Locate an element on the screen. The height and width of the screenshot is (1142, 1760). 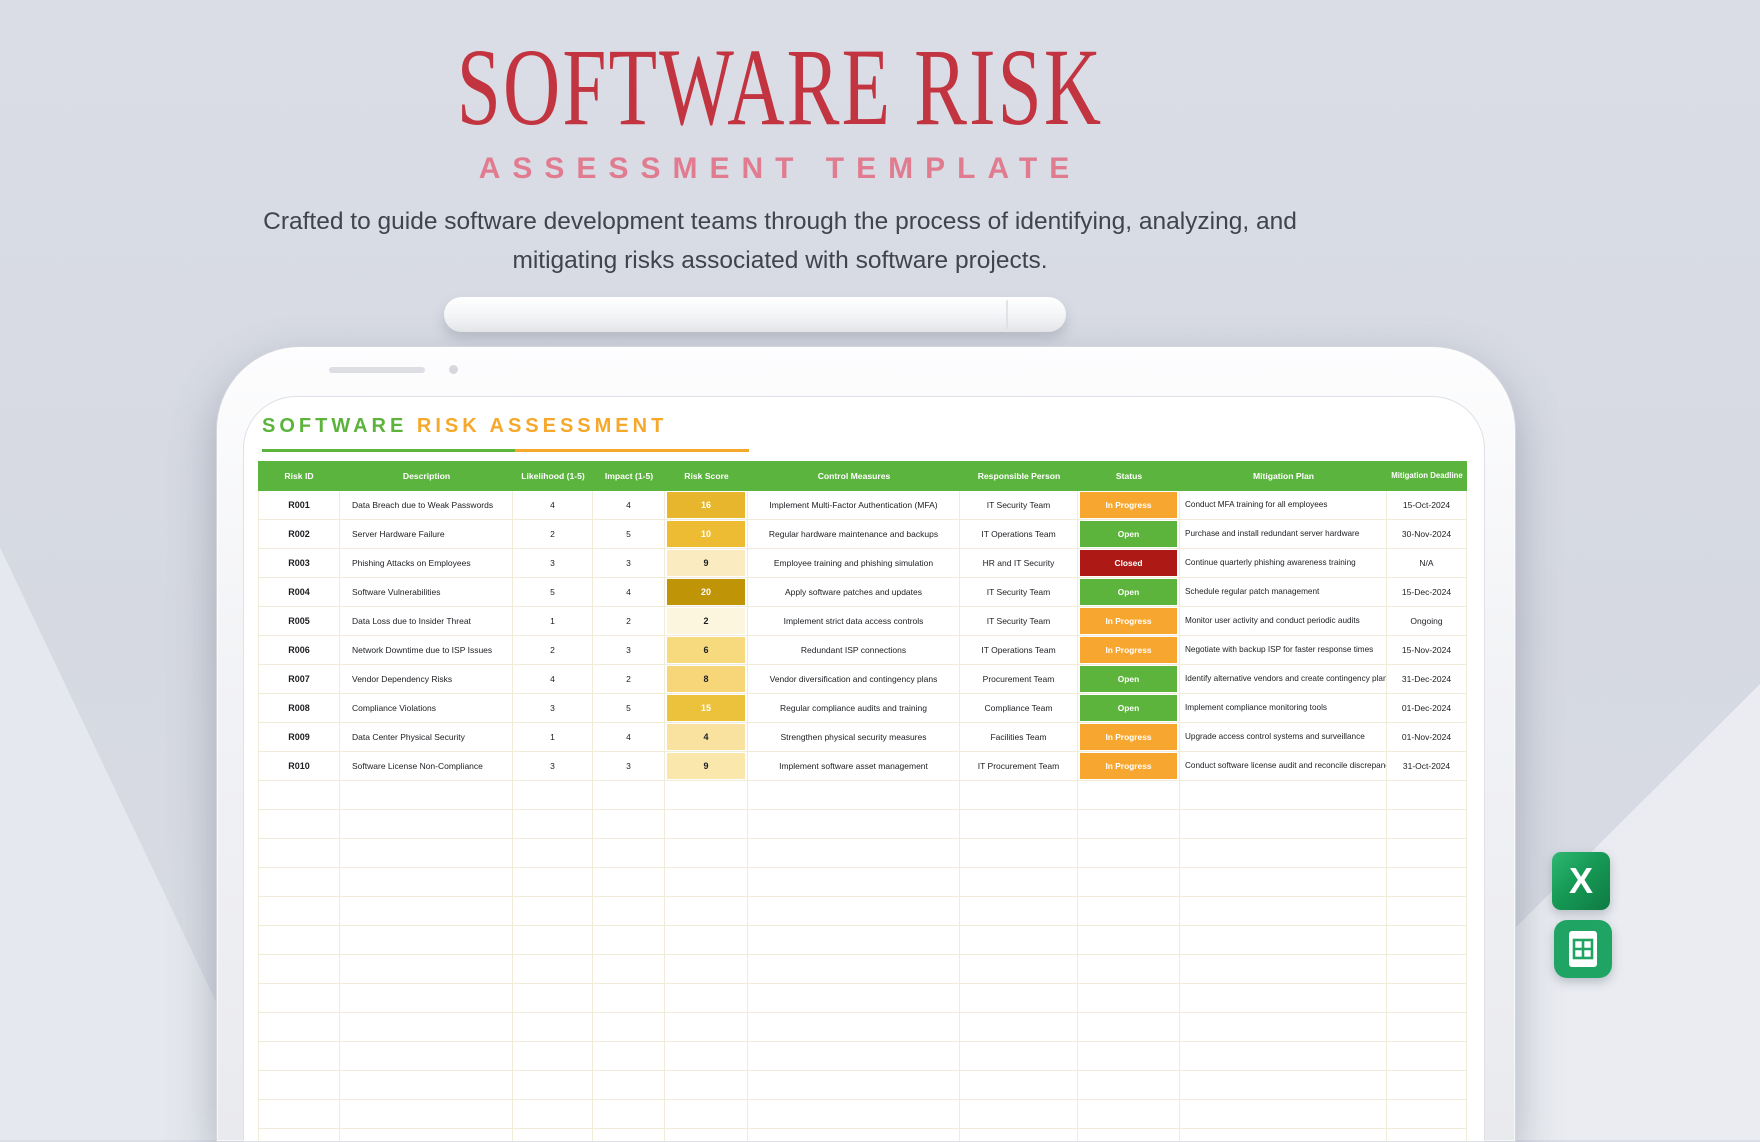
mitigation-deadline-cell: 30-Nov-2024 is located at coordinates (1427, 534).